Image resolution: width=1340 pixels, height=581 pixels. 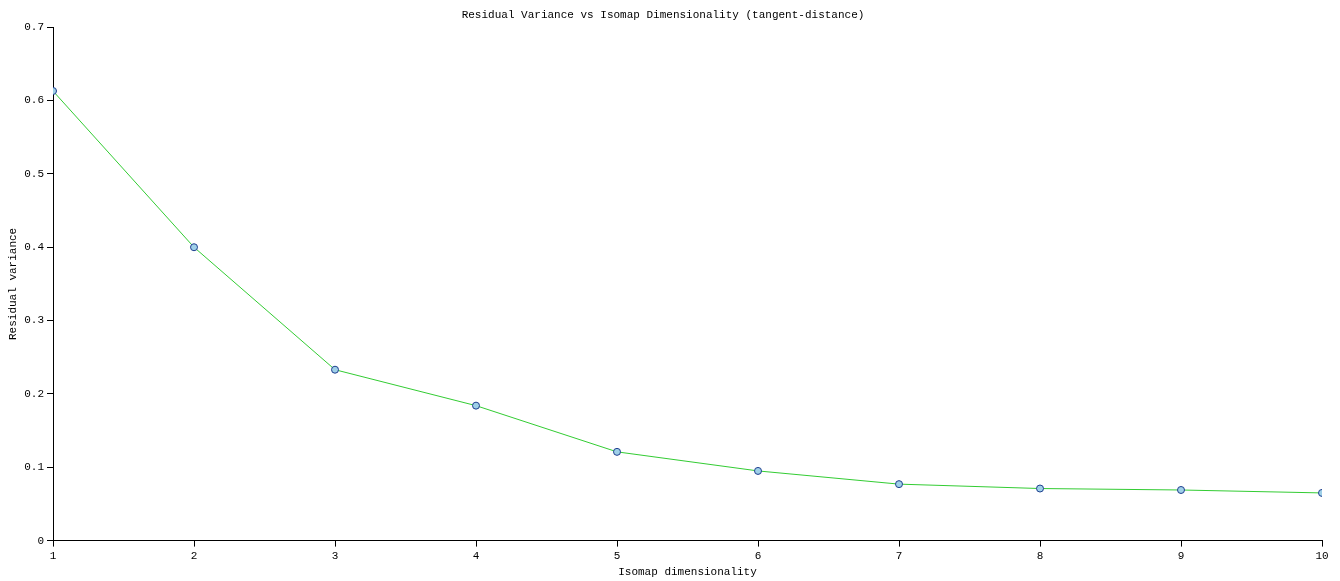 What do you see at coordinates (663, 14) in the screenshot?
I see `chart-title: Residual Variance vs Isomap Dimensionality (tangent-distance)` at bounding box center [663, 14].